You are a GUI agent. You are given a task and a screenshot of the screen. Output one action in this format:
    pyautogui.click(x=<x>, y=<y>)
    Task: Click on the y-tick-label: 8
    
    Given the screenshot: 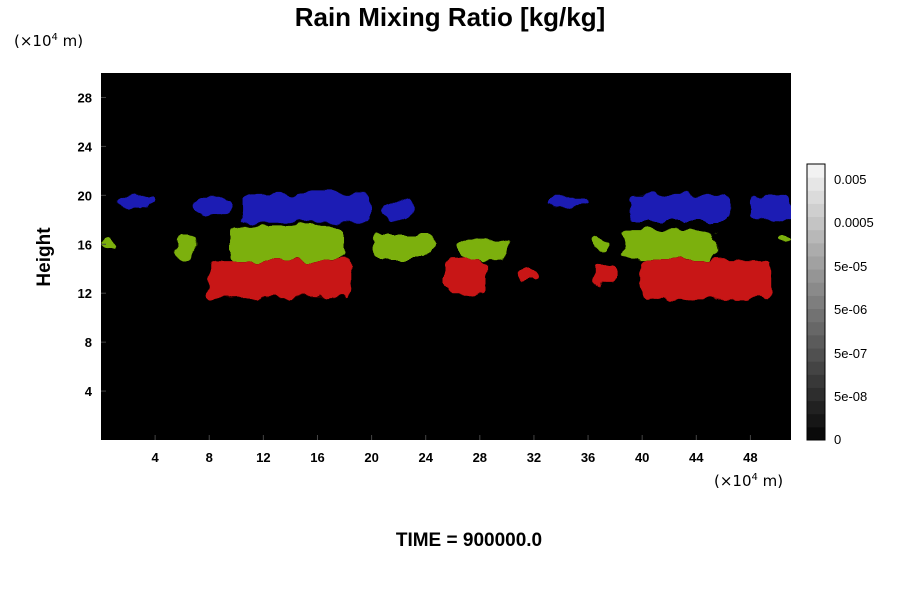 What is the action you would take?
    pyautogui.click(x=88, y=342)
    